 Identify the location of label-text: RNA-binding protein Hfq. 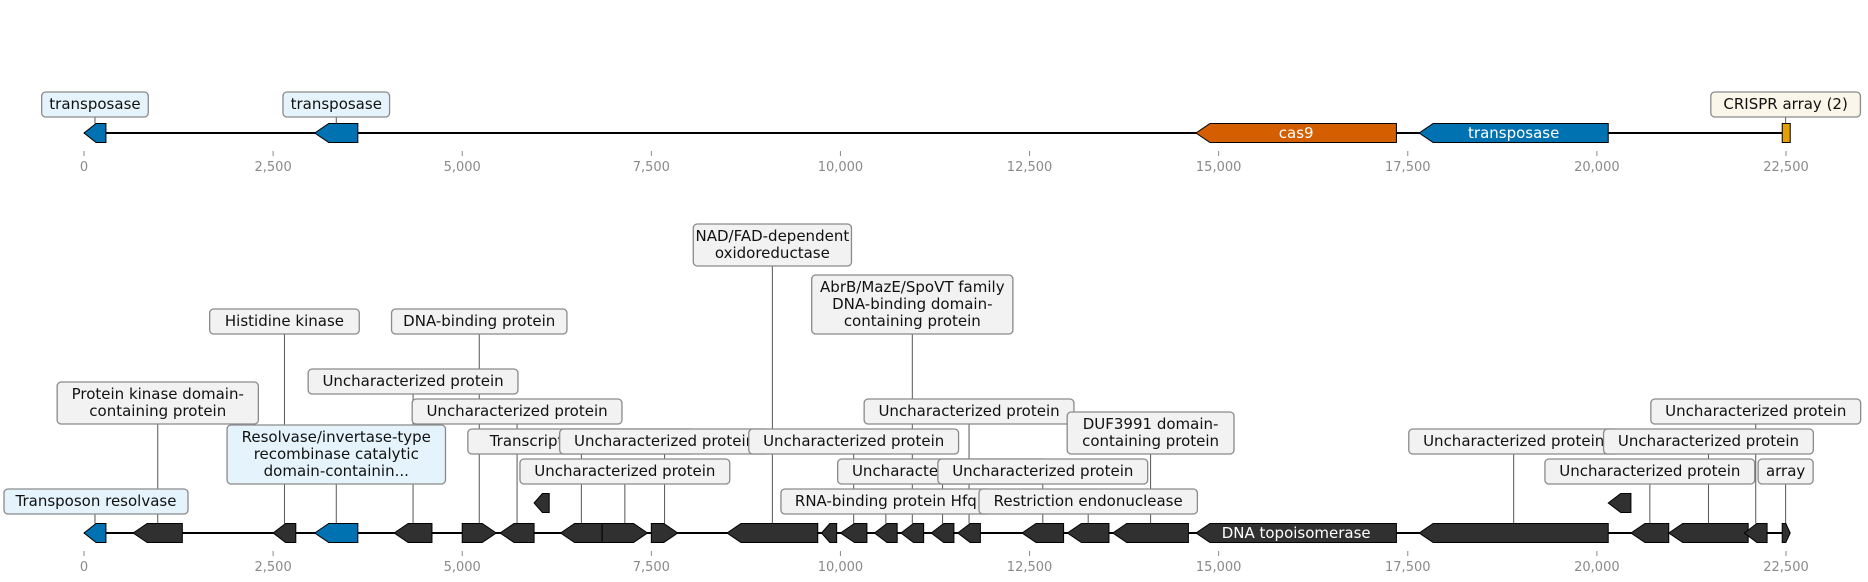
(886, 501).